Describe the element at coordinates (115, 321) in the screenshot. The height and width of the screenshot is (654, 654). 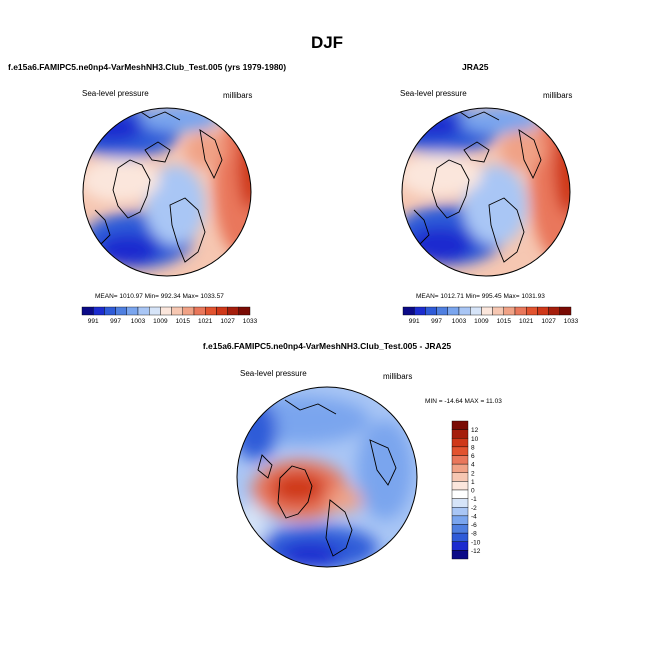
I see `model-colorbar-tick-label: 997` at that location.